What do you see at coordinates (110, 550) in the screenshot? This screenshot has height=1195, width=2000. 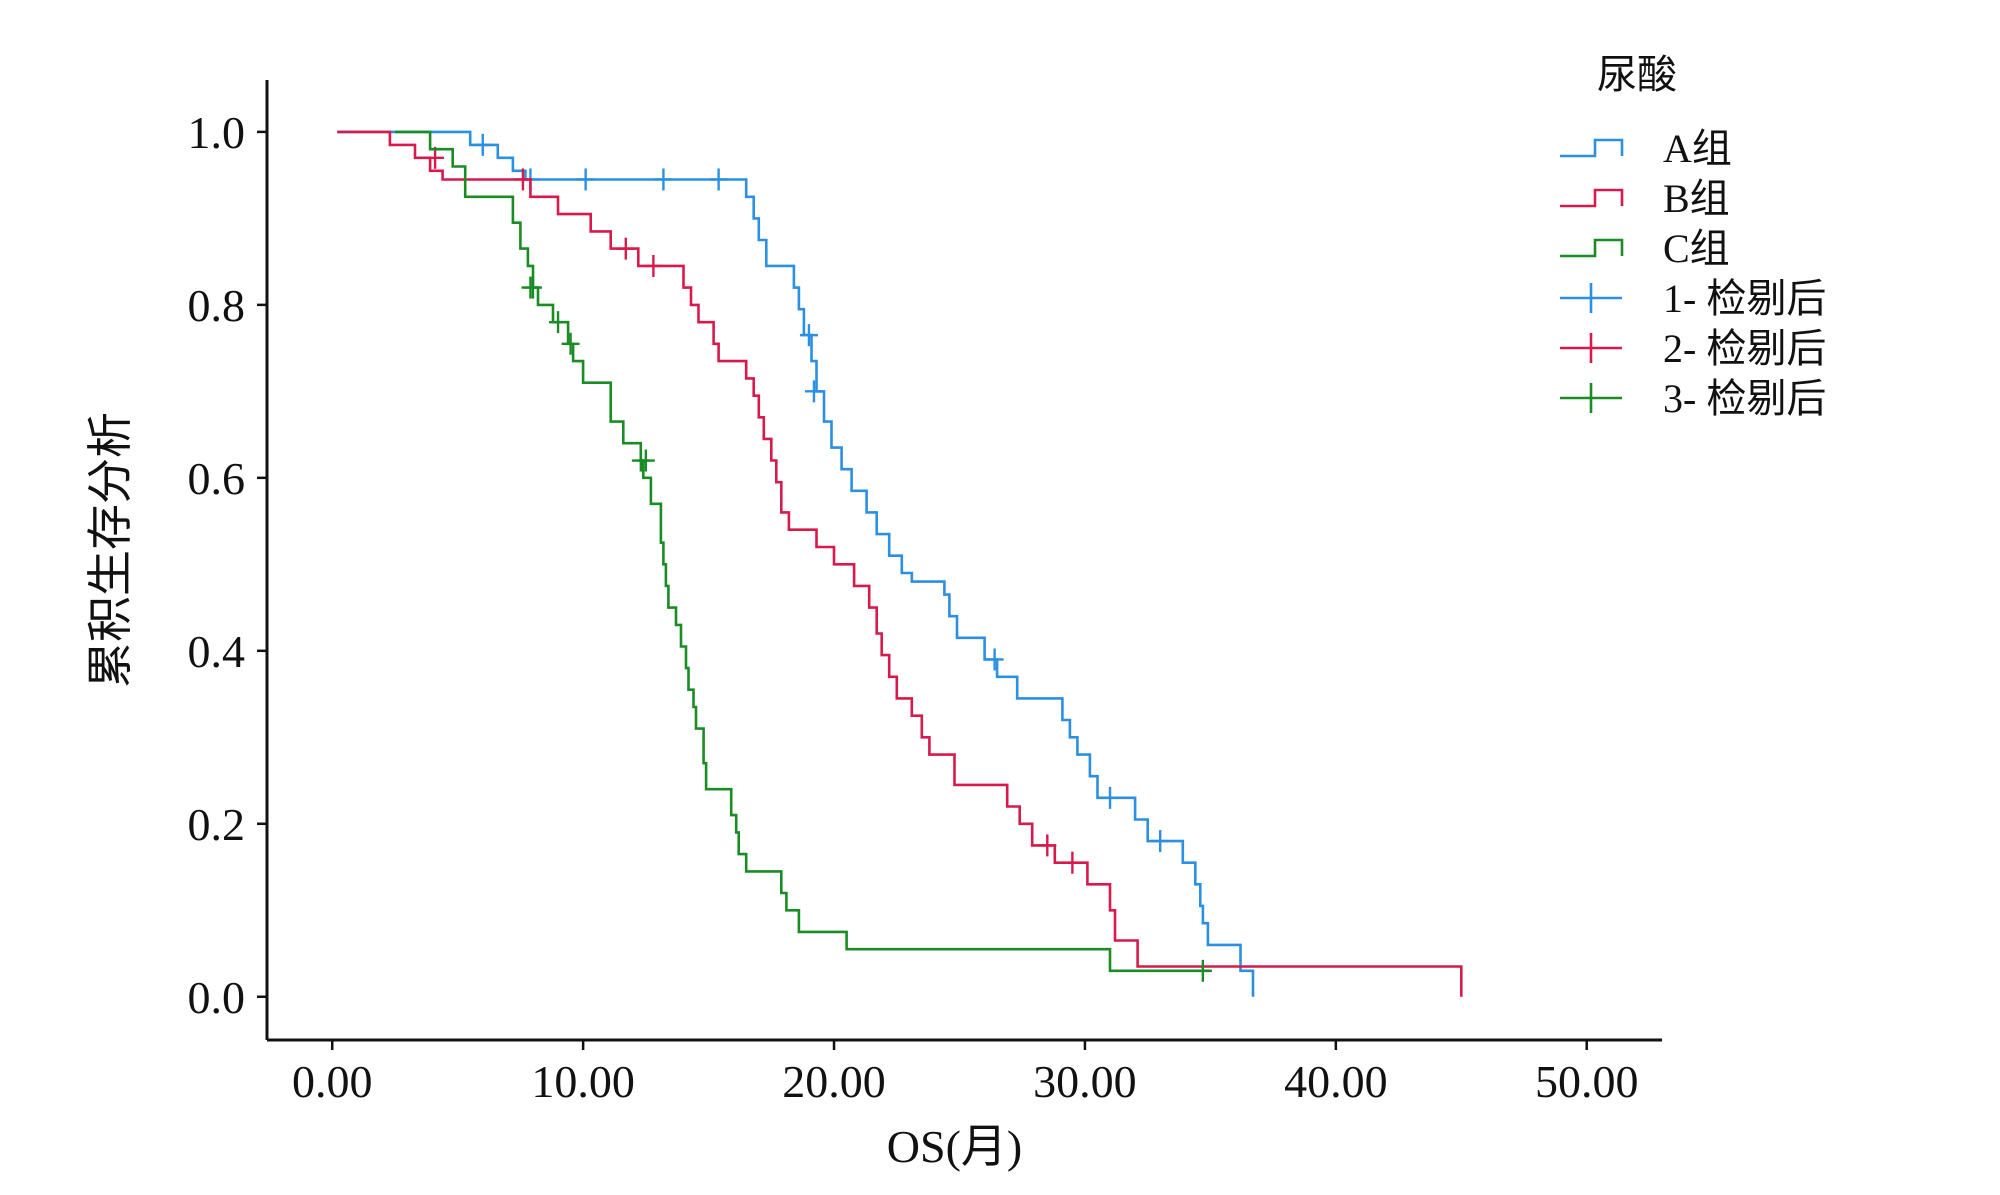 I see `y-axis-title: 累积生存分析` at bounding box center [110, 550].